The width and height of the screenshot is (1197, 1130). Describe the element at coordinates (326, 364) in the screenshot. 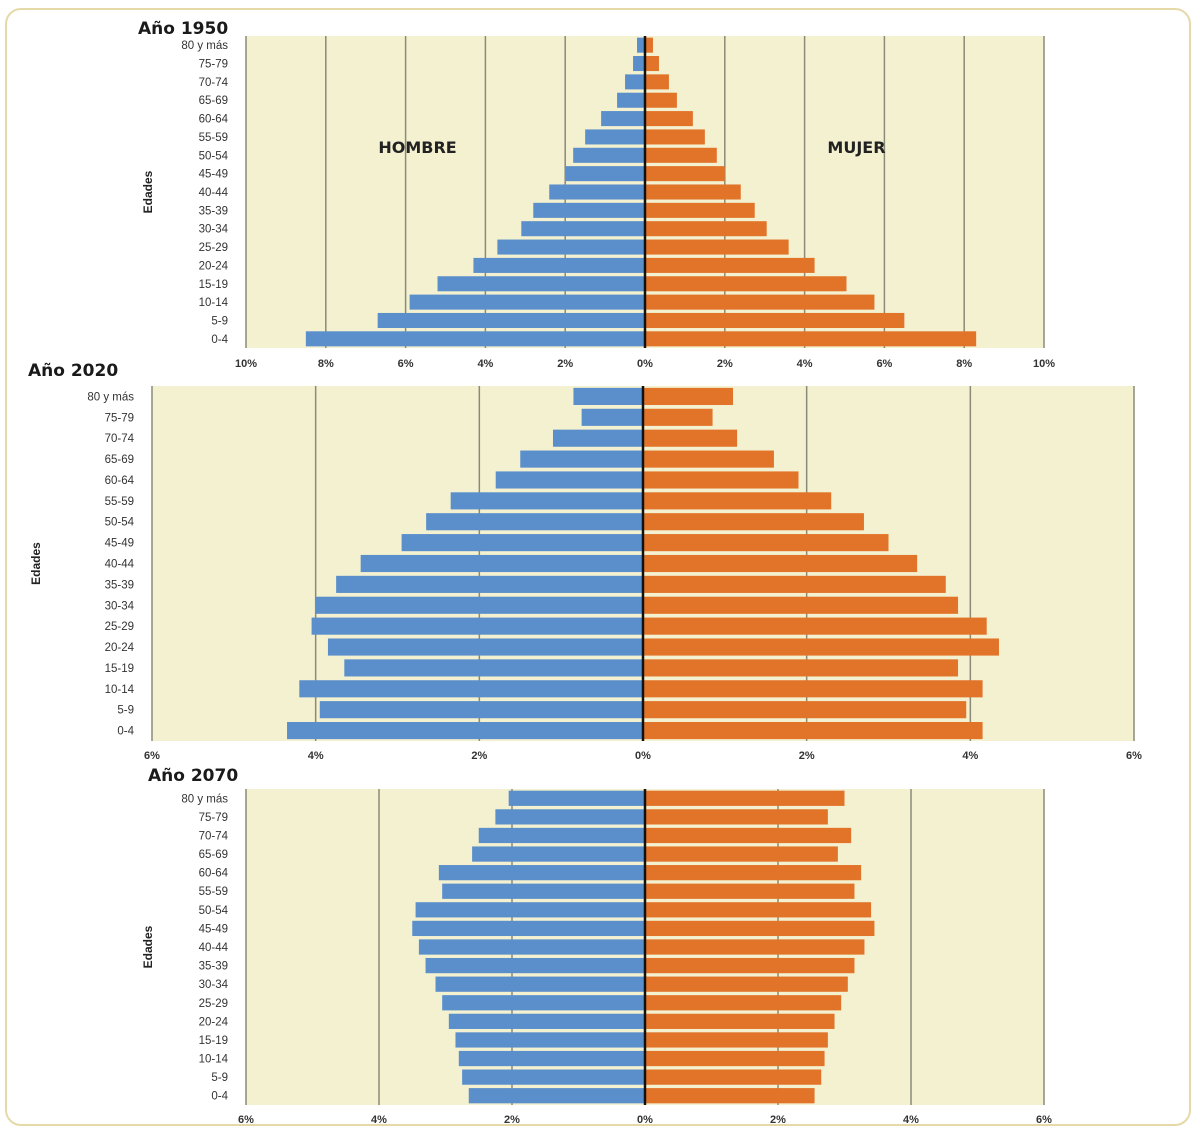

I see `x-tick-label: 8%` at that location.